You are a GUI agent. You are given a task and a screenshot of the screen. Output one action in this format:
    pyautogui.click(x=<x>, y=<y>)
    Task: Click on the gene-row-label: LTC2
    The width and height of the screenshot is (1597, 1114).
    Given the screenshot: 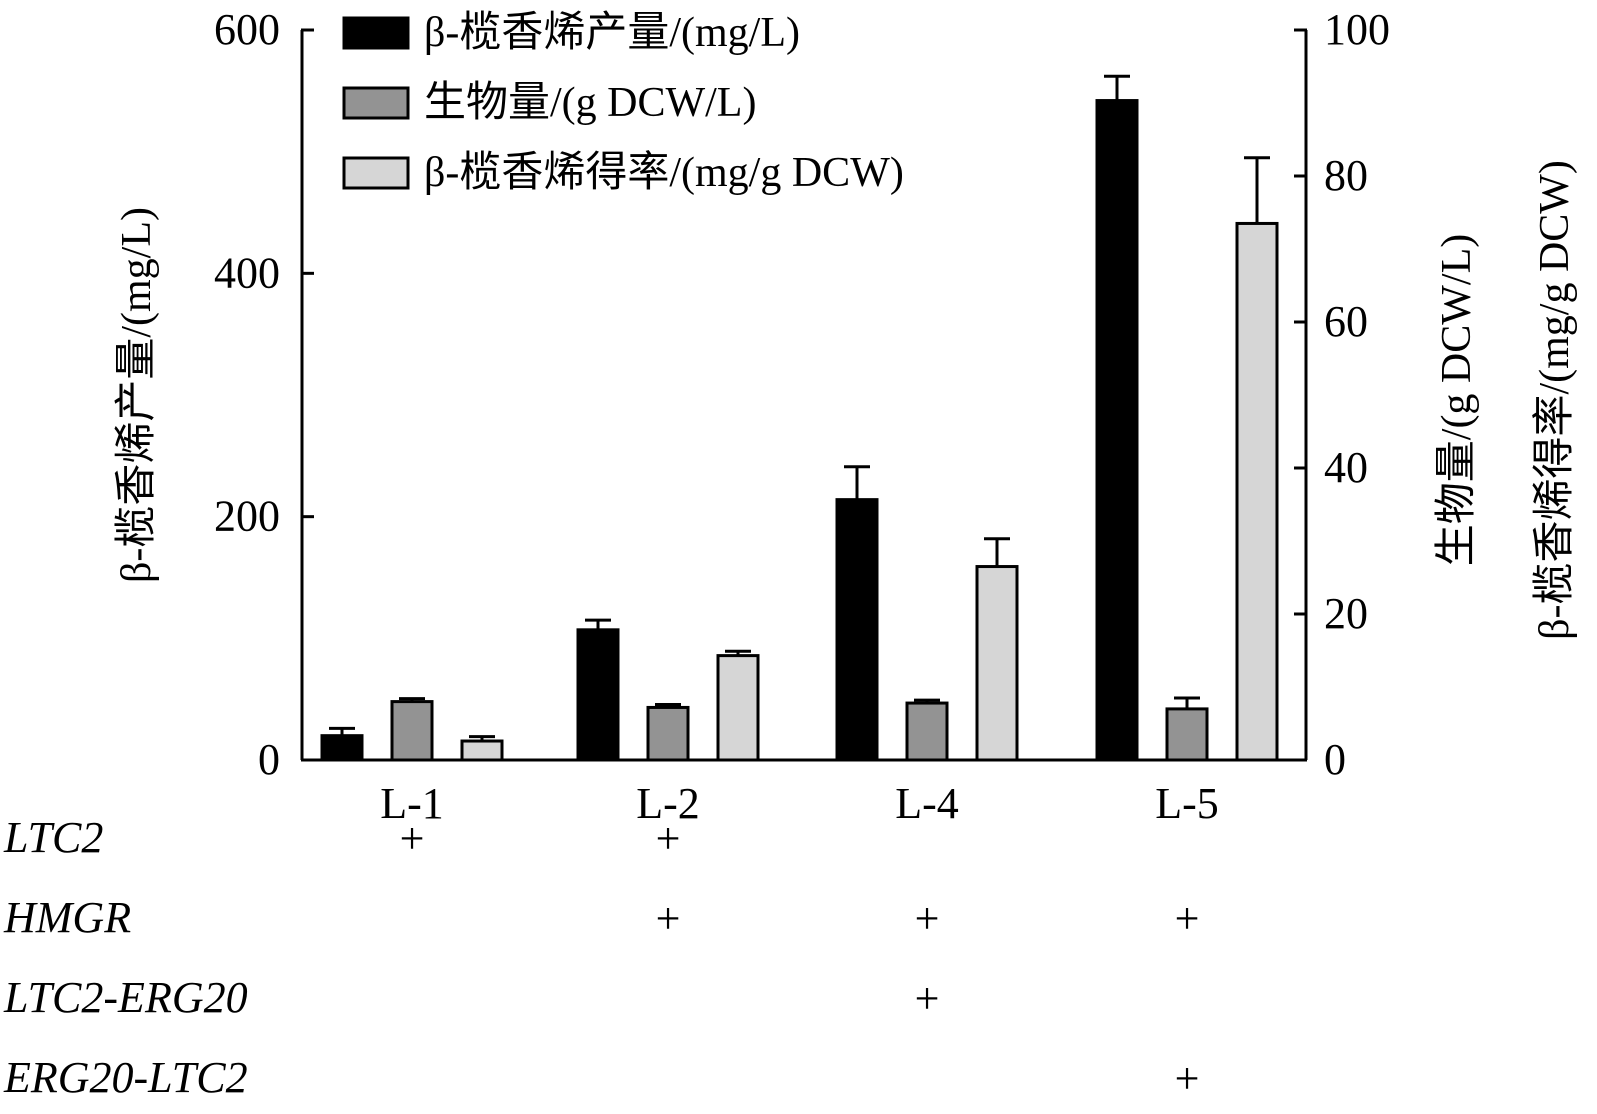 What is the action you would take?
    pyautogui.click(x=53, y=837)
    